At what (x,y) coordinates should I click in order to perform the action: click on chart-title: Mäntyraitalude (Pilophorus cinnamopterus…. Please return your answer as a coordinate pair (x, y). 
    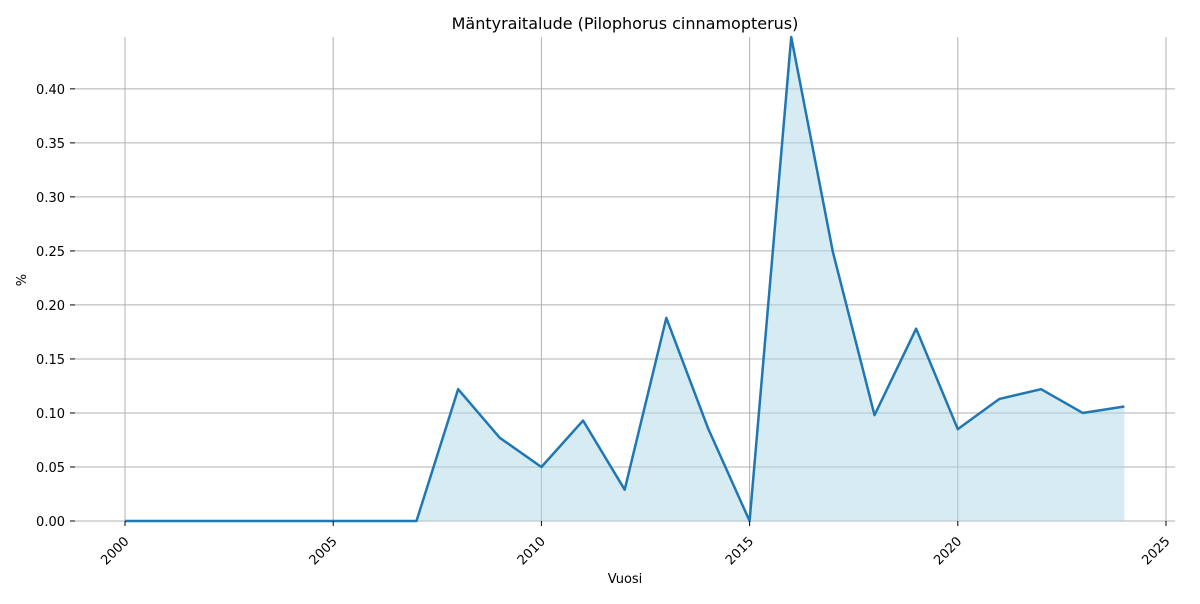
    Looking at the image, I should click on (625, 23).